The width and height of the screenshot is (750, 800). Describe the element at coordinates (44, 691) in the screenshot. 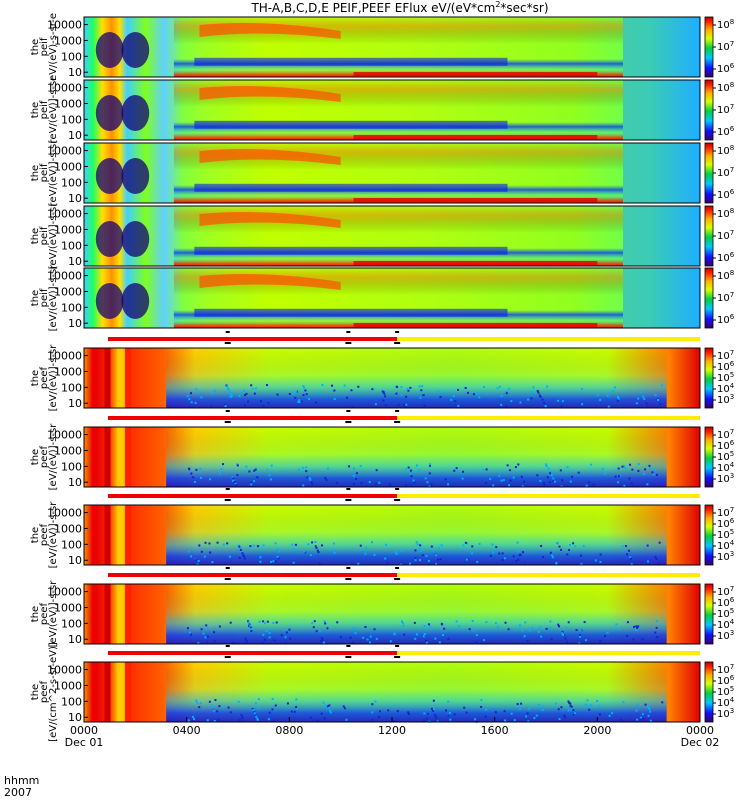

I see `ylab-probe: peef` at that location.